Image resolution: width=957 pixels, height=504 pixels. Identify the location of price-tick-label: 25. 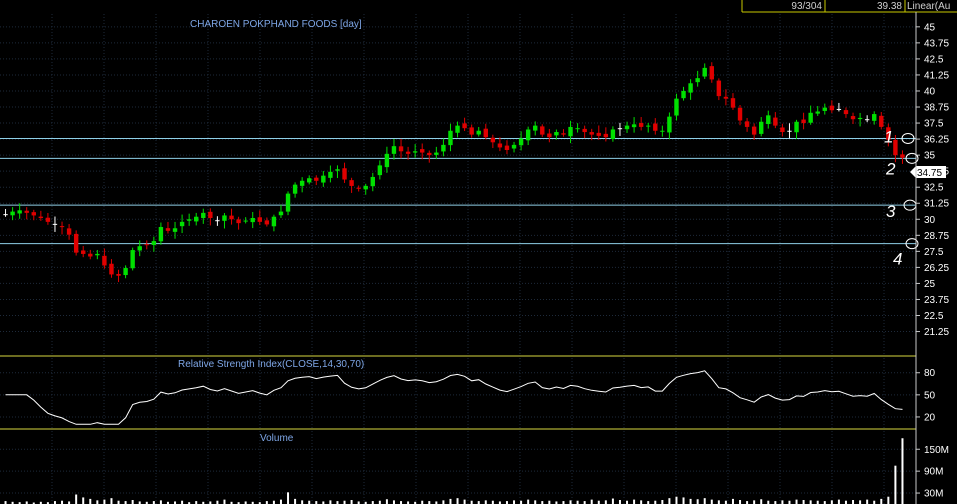
(930, 284).